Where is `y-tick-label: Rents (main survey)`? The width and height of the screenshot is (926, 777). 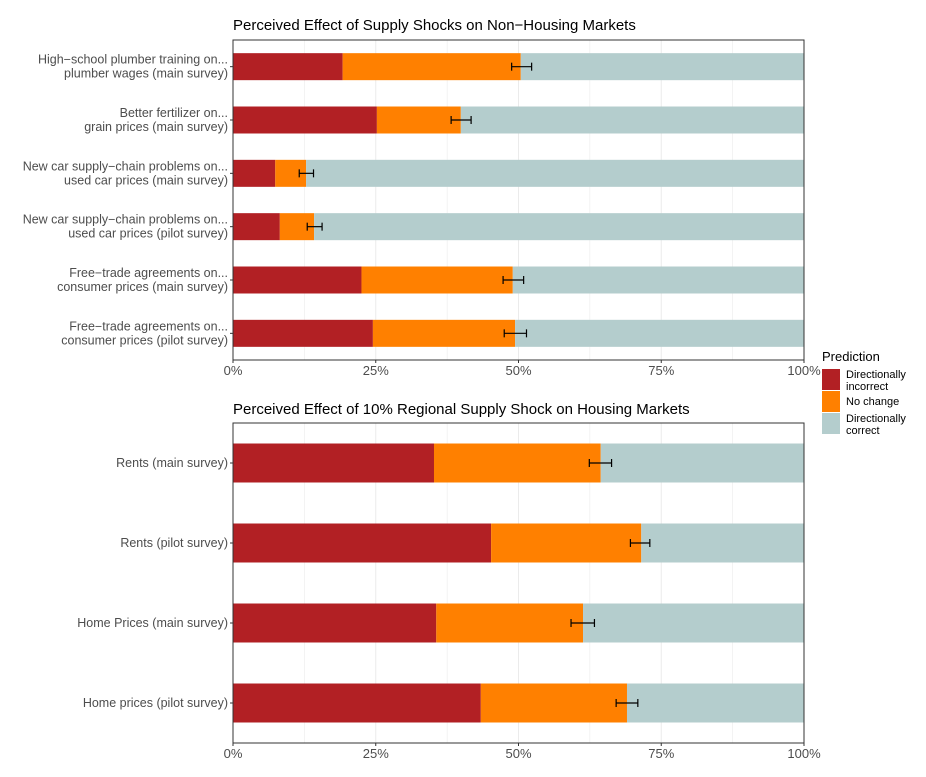
y-tick-label: Rents (main survey) is located at coordinates (172, 463).